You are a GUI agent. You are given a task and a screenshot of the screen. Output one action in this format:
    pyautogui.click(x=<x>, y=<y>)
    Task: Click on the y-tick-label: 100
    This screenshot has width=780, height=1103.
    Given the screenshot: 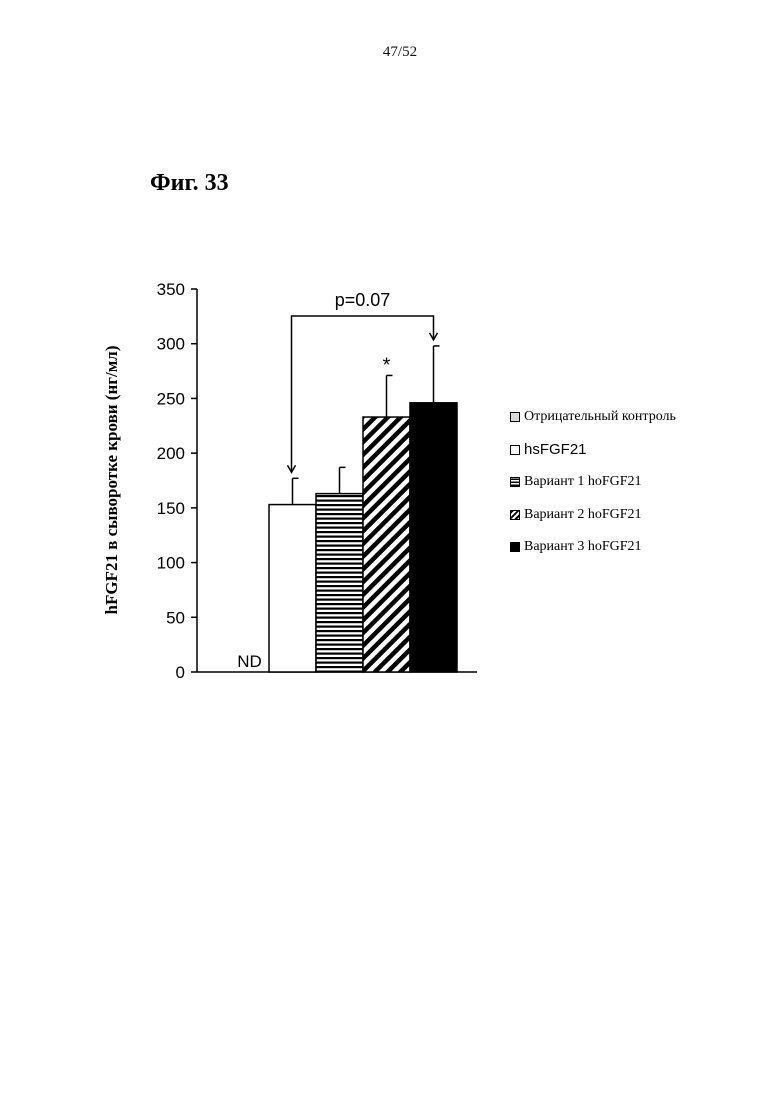 What is the action you would take?
    pyautogui.click(x=171, y=563)
    